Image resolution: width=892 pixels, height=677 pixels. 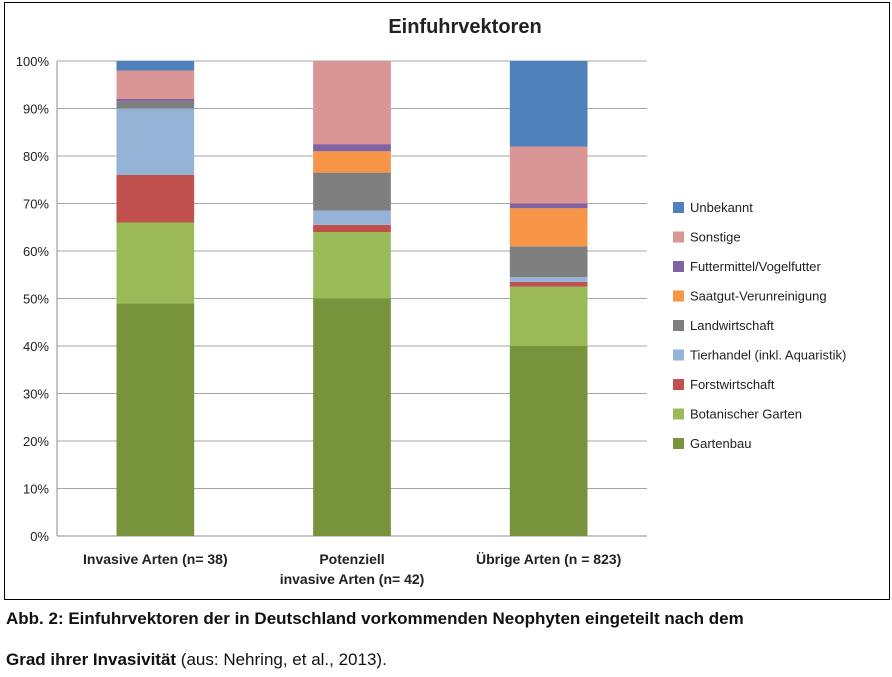 What do you see at coordinates (678, 266) in the screenshot?
I see `legend-swatch-futtermittel-vogelfutter` at bounding box center [678, 266].